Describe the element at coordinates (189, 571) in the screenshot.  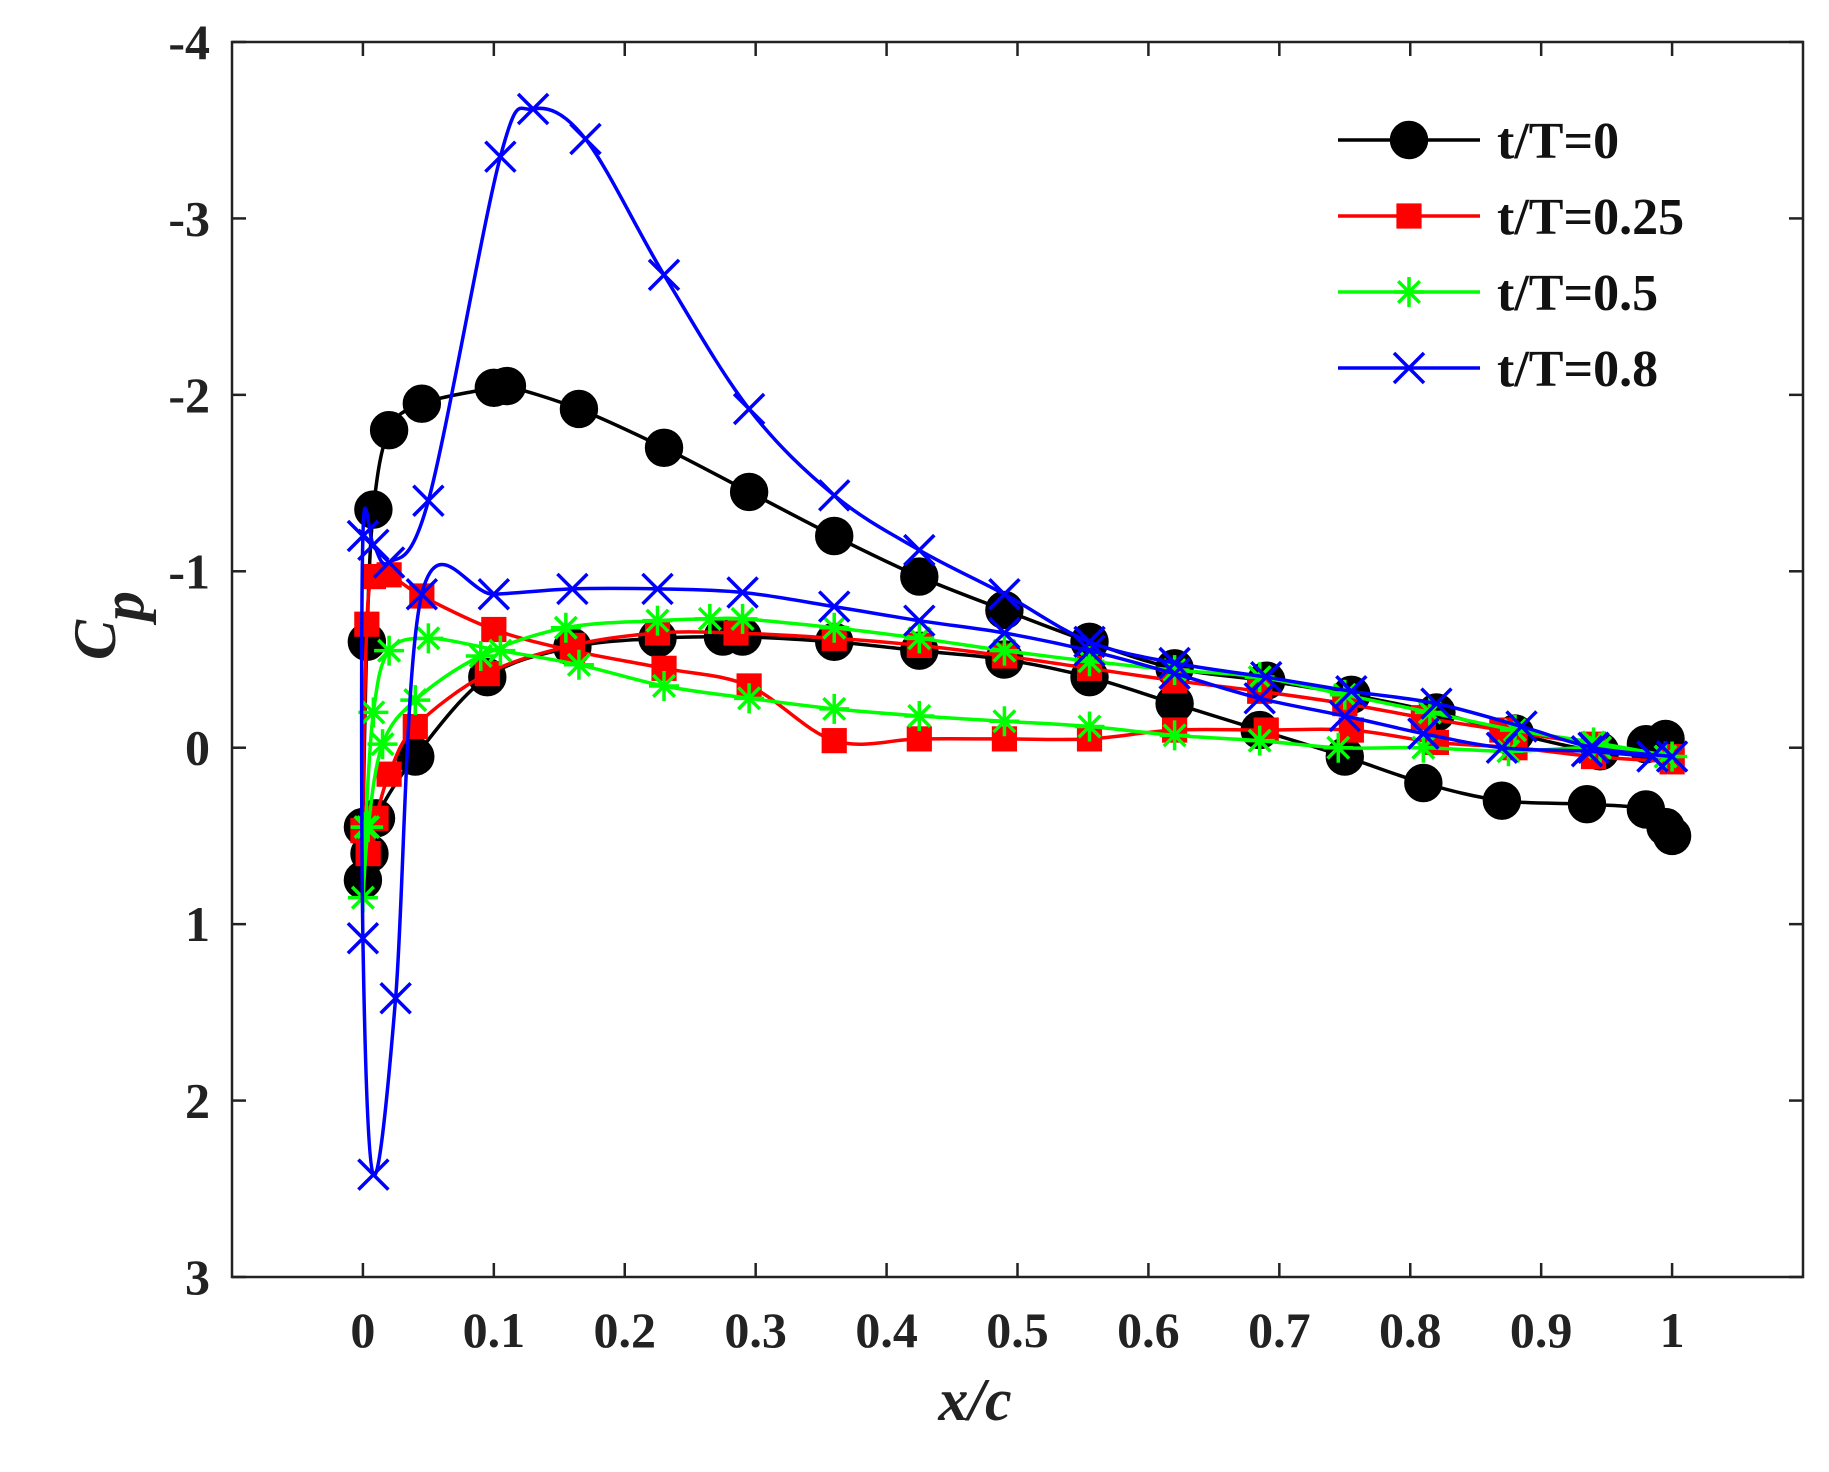
I see `y-tick-label: -1` at that location.